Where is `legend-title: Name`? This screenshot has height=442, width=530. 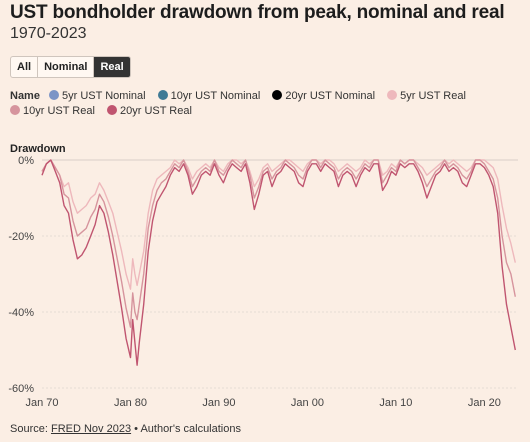 legend-title: Name is located at coordinates (25, 96).